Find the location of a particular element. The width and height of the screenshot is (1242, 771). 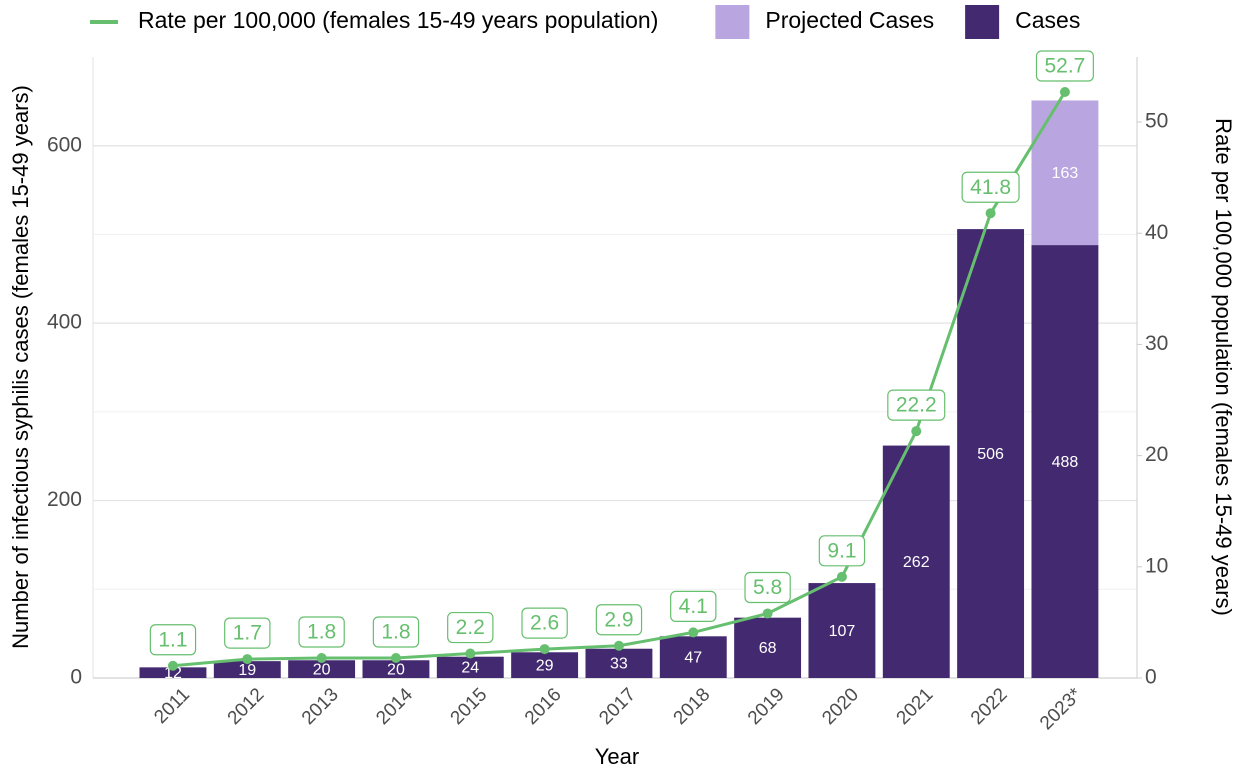

bar-value-label: 12 is located at coordinates (173, 673).